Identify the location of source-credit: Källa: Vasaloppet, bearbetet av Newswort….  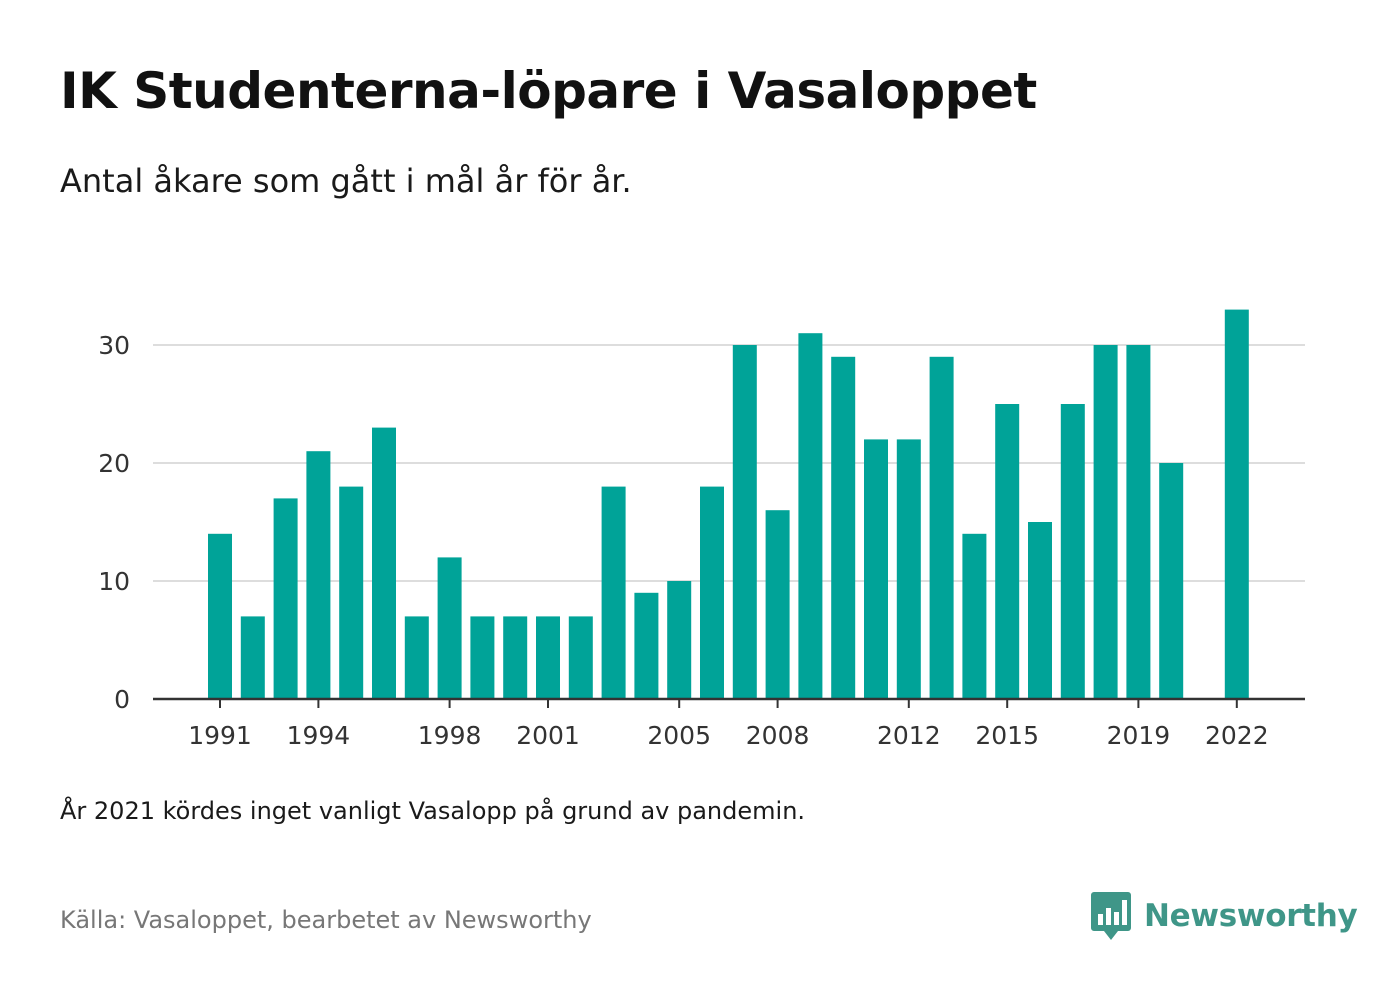
(326, 920).